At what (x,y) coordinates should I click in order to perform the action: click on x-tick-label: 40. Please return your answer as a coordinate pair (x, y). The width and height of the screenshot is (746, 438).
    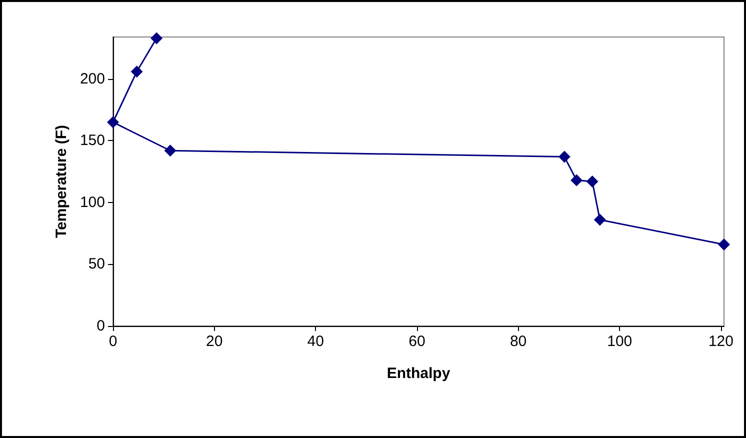
    Looking at the image, I should click on (315, 341).